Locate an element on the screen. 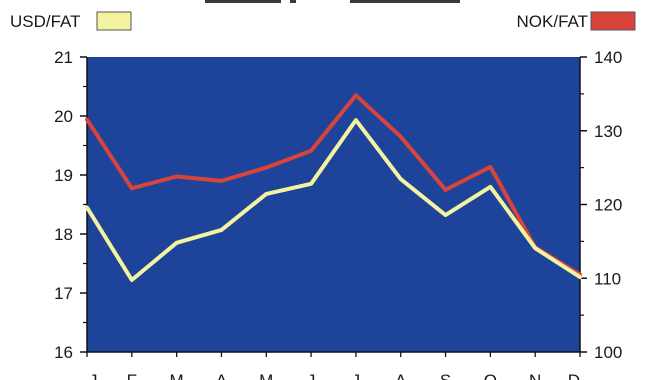 The height and width of the screenshot is (380, 649). left-tick-label: 19 is located at coordinates (63, 175).